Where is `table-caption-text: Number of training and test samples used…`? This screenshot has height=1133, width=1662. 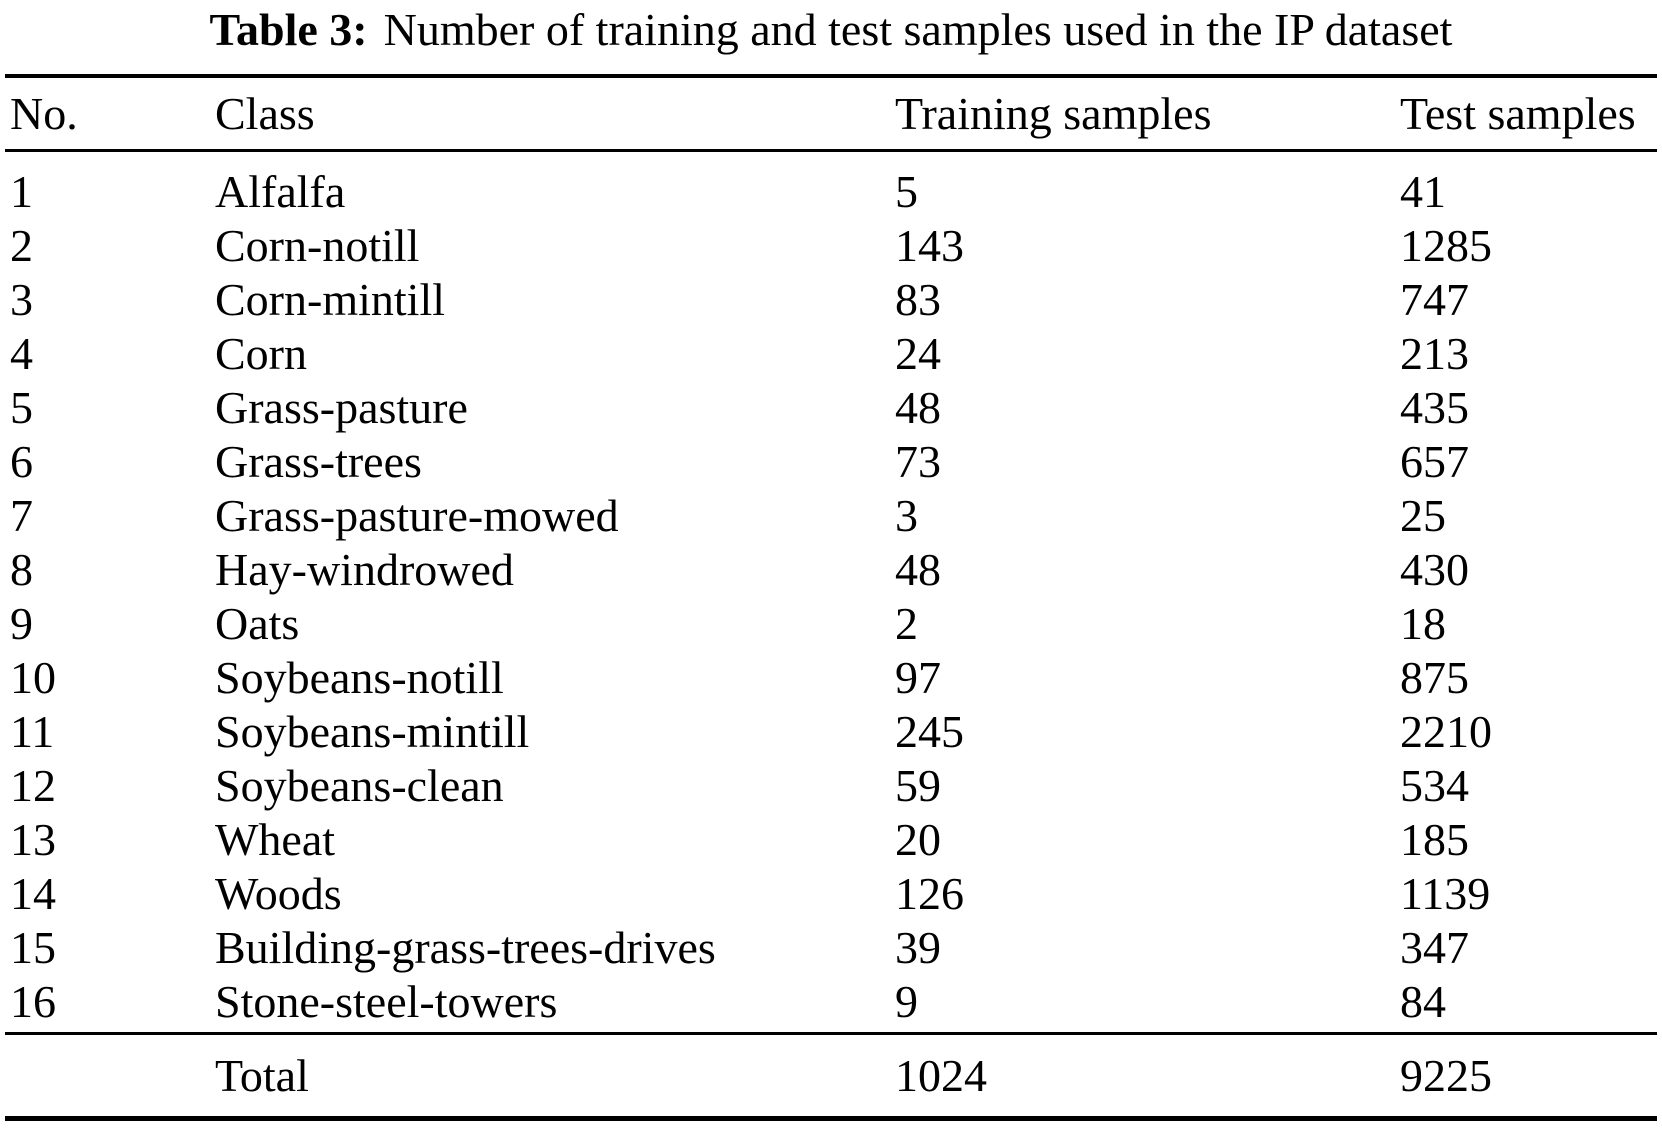
table-caption-text: Number of training and test samples used… is located at coordinates (918, 29).